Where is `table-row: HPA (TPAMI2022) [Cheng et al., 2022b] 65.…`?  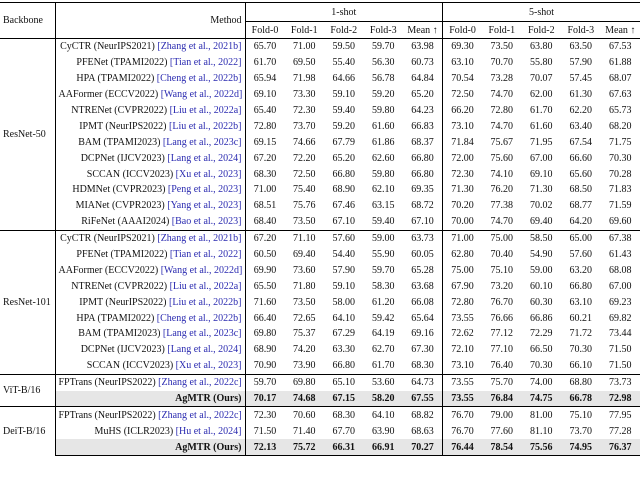
table-row: HPA (TPAMI2022) [Cheng et al., 2022b] 65.… is located at coordinates (320, 78).